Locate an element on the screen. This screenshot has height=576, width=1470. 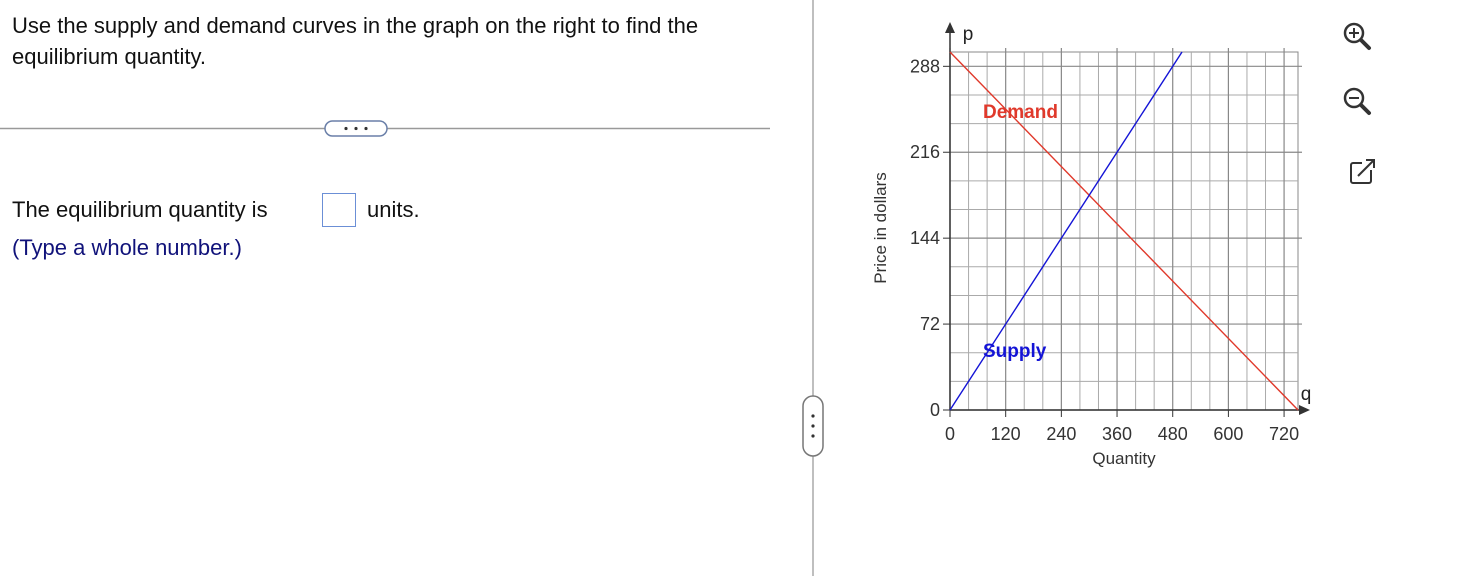
curve-label: Supply is located at coordinates (1015, 351).